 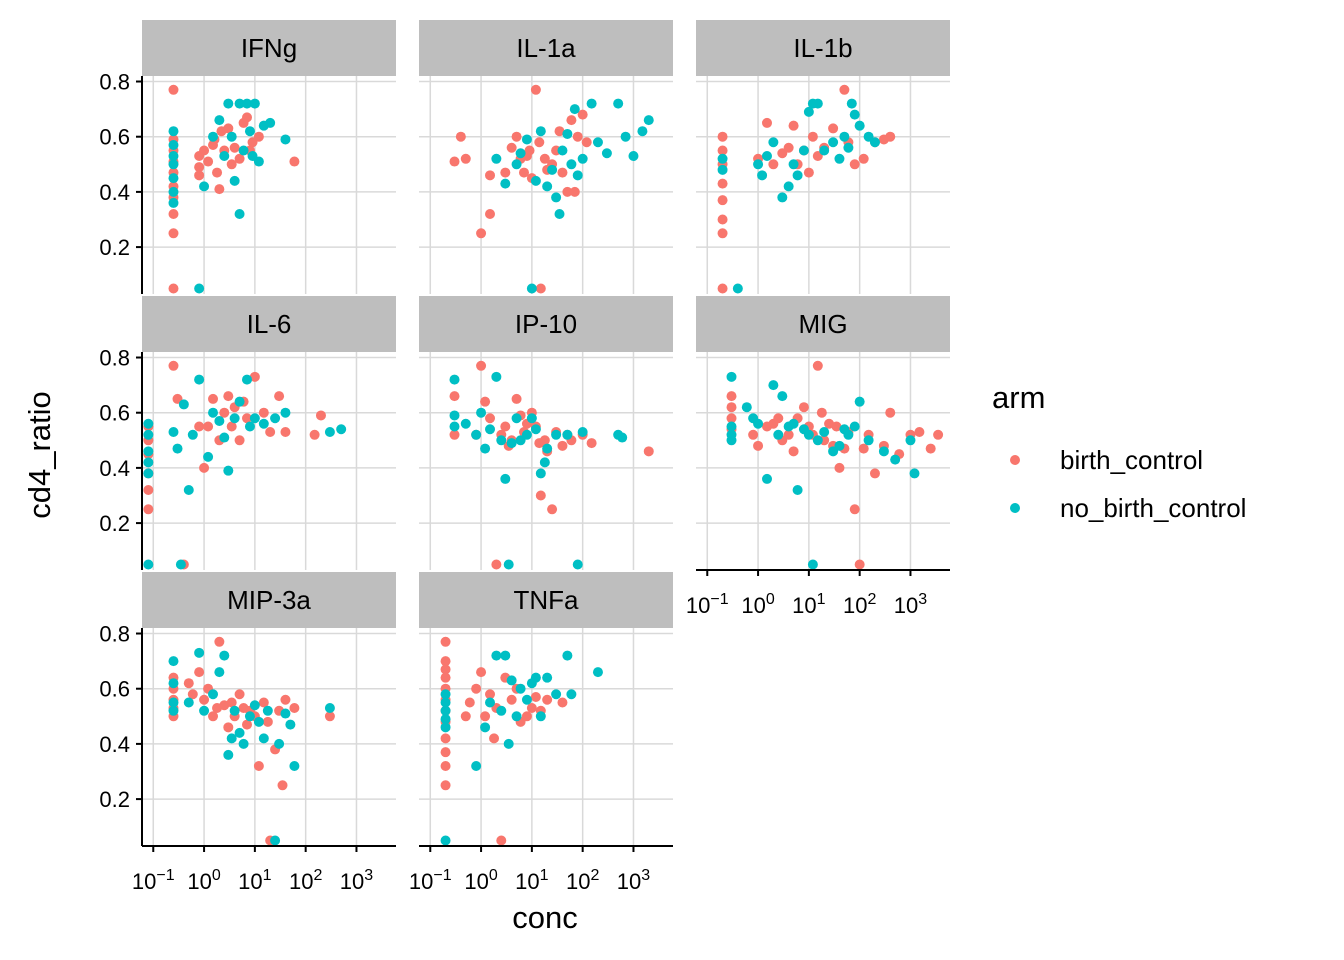 What do you see at coordinates (165, 875) in the screenshot?
I see `x-tick-exponent: −1` at bounding box center [165, 875].